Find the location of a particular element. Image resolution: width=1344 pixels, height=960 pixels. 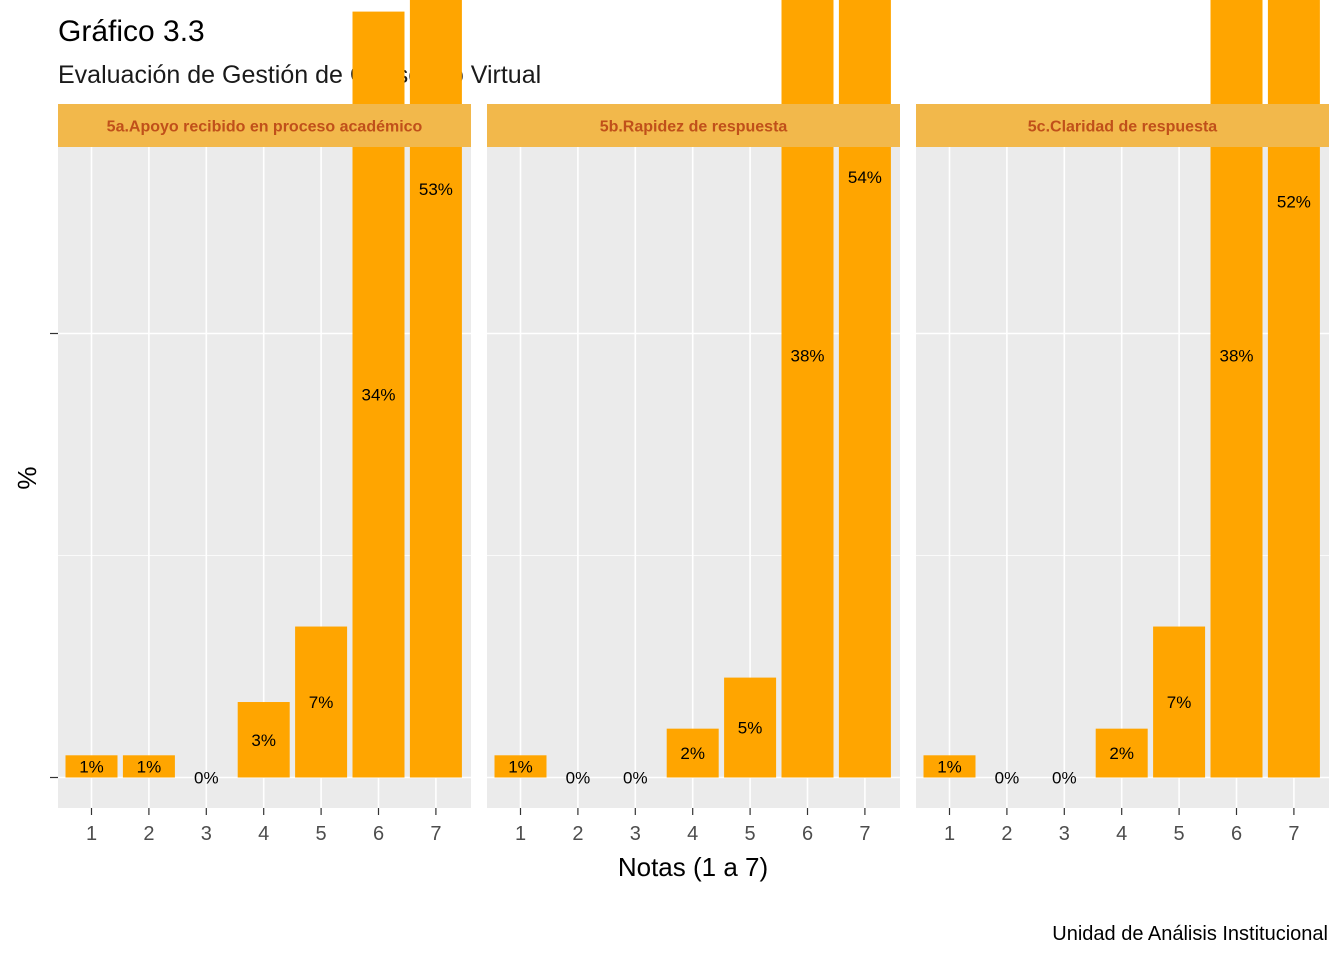

facet-strip-label: 5a.Apoyo recibido en proceso académico is located at coordinates (265, 127).